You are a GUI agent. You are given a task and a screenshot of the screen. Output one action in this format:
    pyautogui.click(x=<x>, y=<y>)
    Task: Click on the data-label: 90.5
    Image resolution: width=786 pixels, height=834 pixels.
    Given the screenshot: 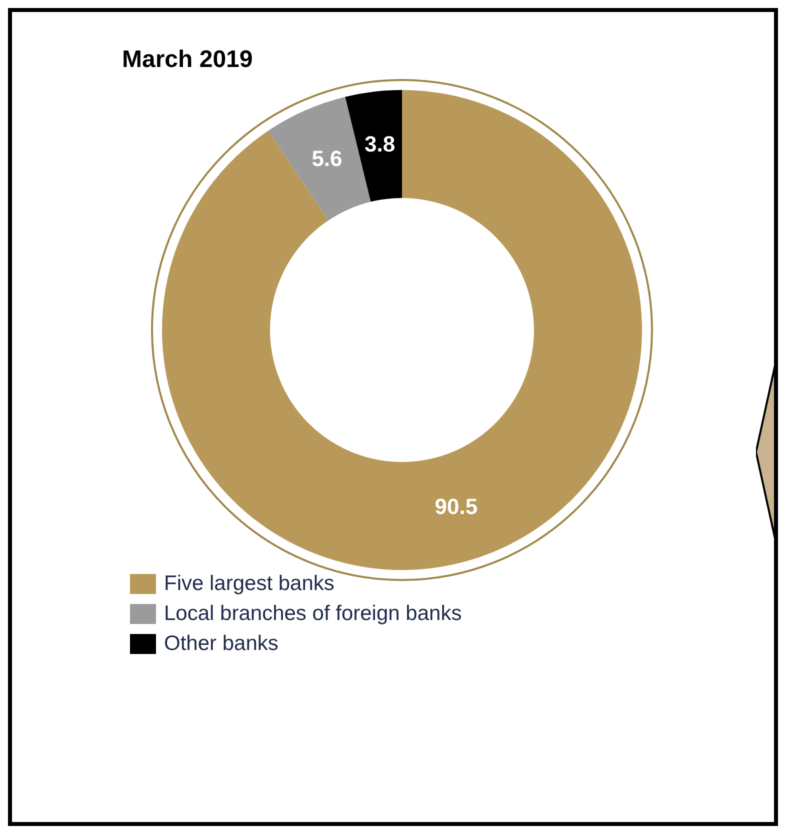 What is the action you would take?
    pyautogui.click(x=456, y=506)
    